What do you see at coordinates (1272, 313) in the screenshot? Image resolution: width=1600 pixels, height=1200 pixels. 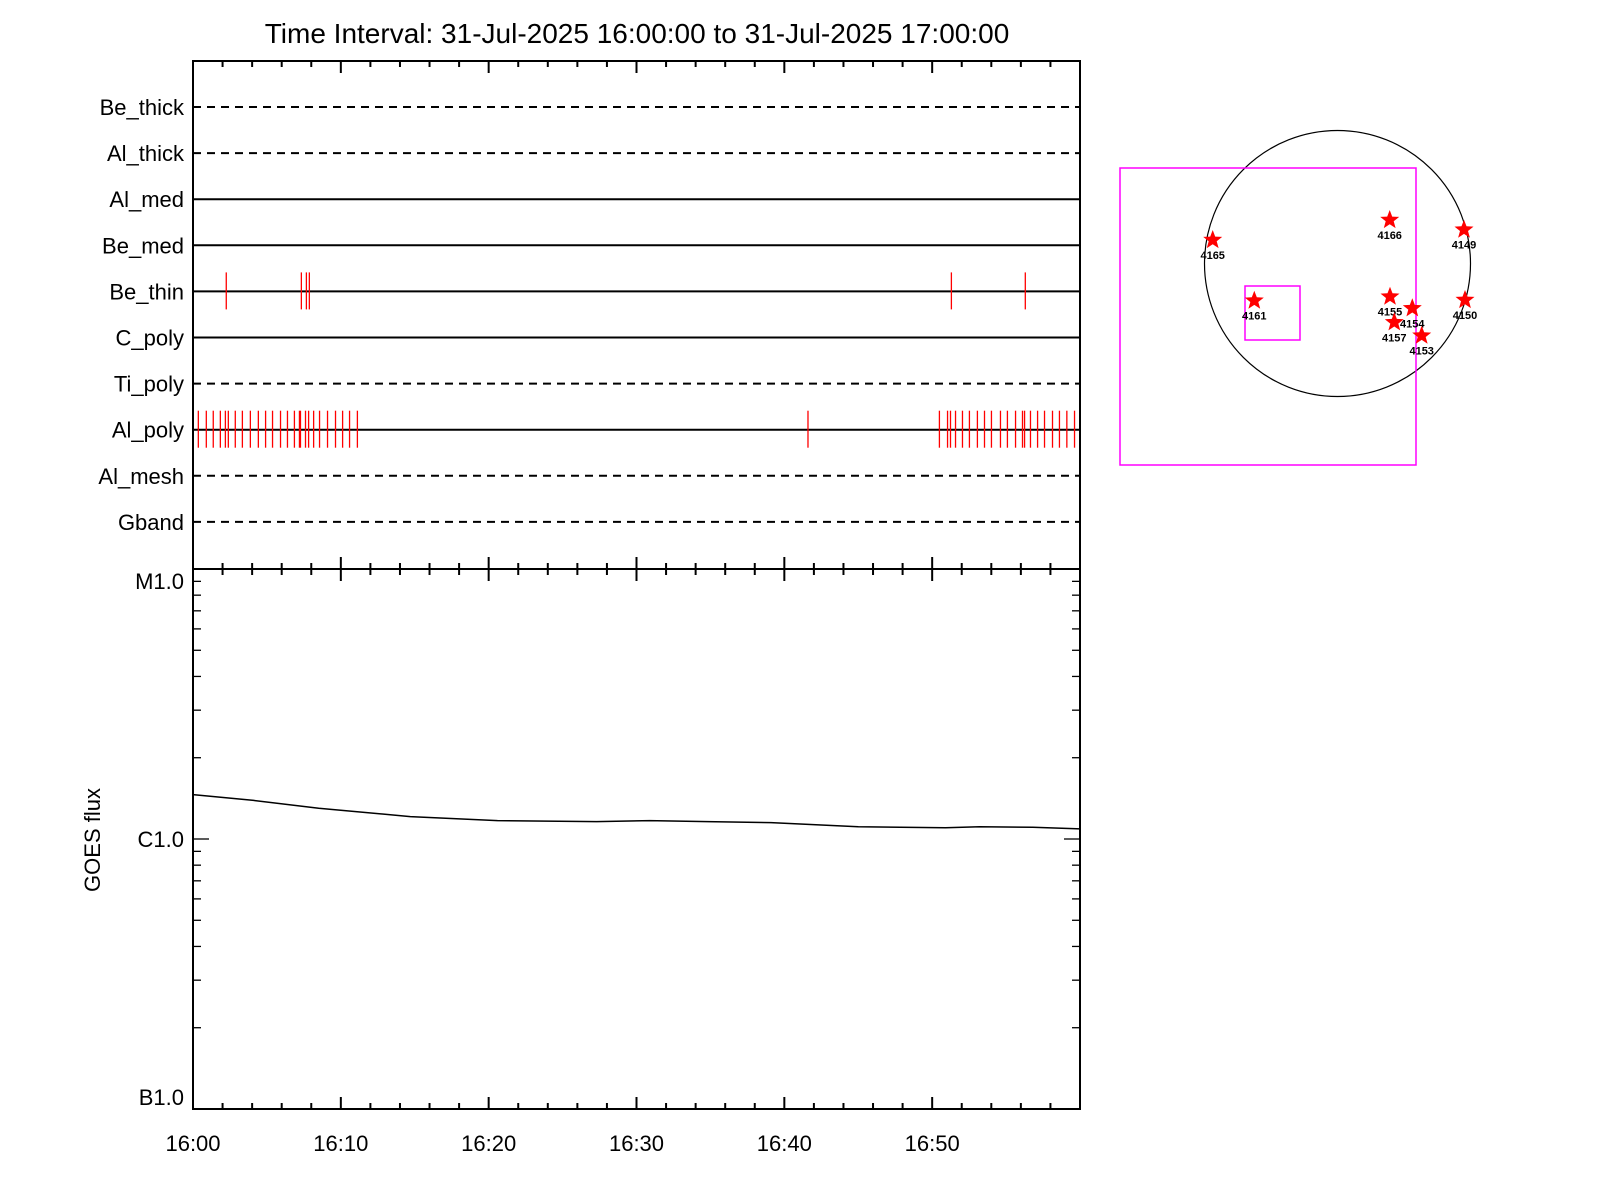 I see `target-box` at bounding box center [1272, 313].